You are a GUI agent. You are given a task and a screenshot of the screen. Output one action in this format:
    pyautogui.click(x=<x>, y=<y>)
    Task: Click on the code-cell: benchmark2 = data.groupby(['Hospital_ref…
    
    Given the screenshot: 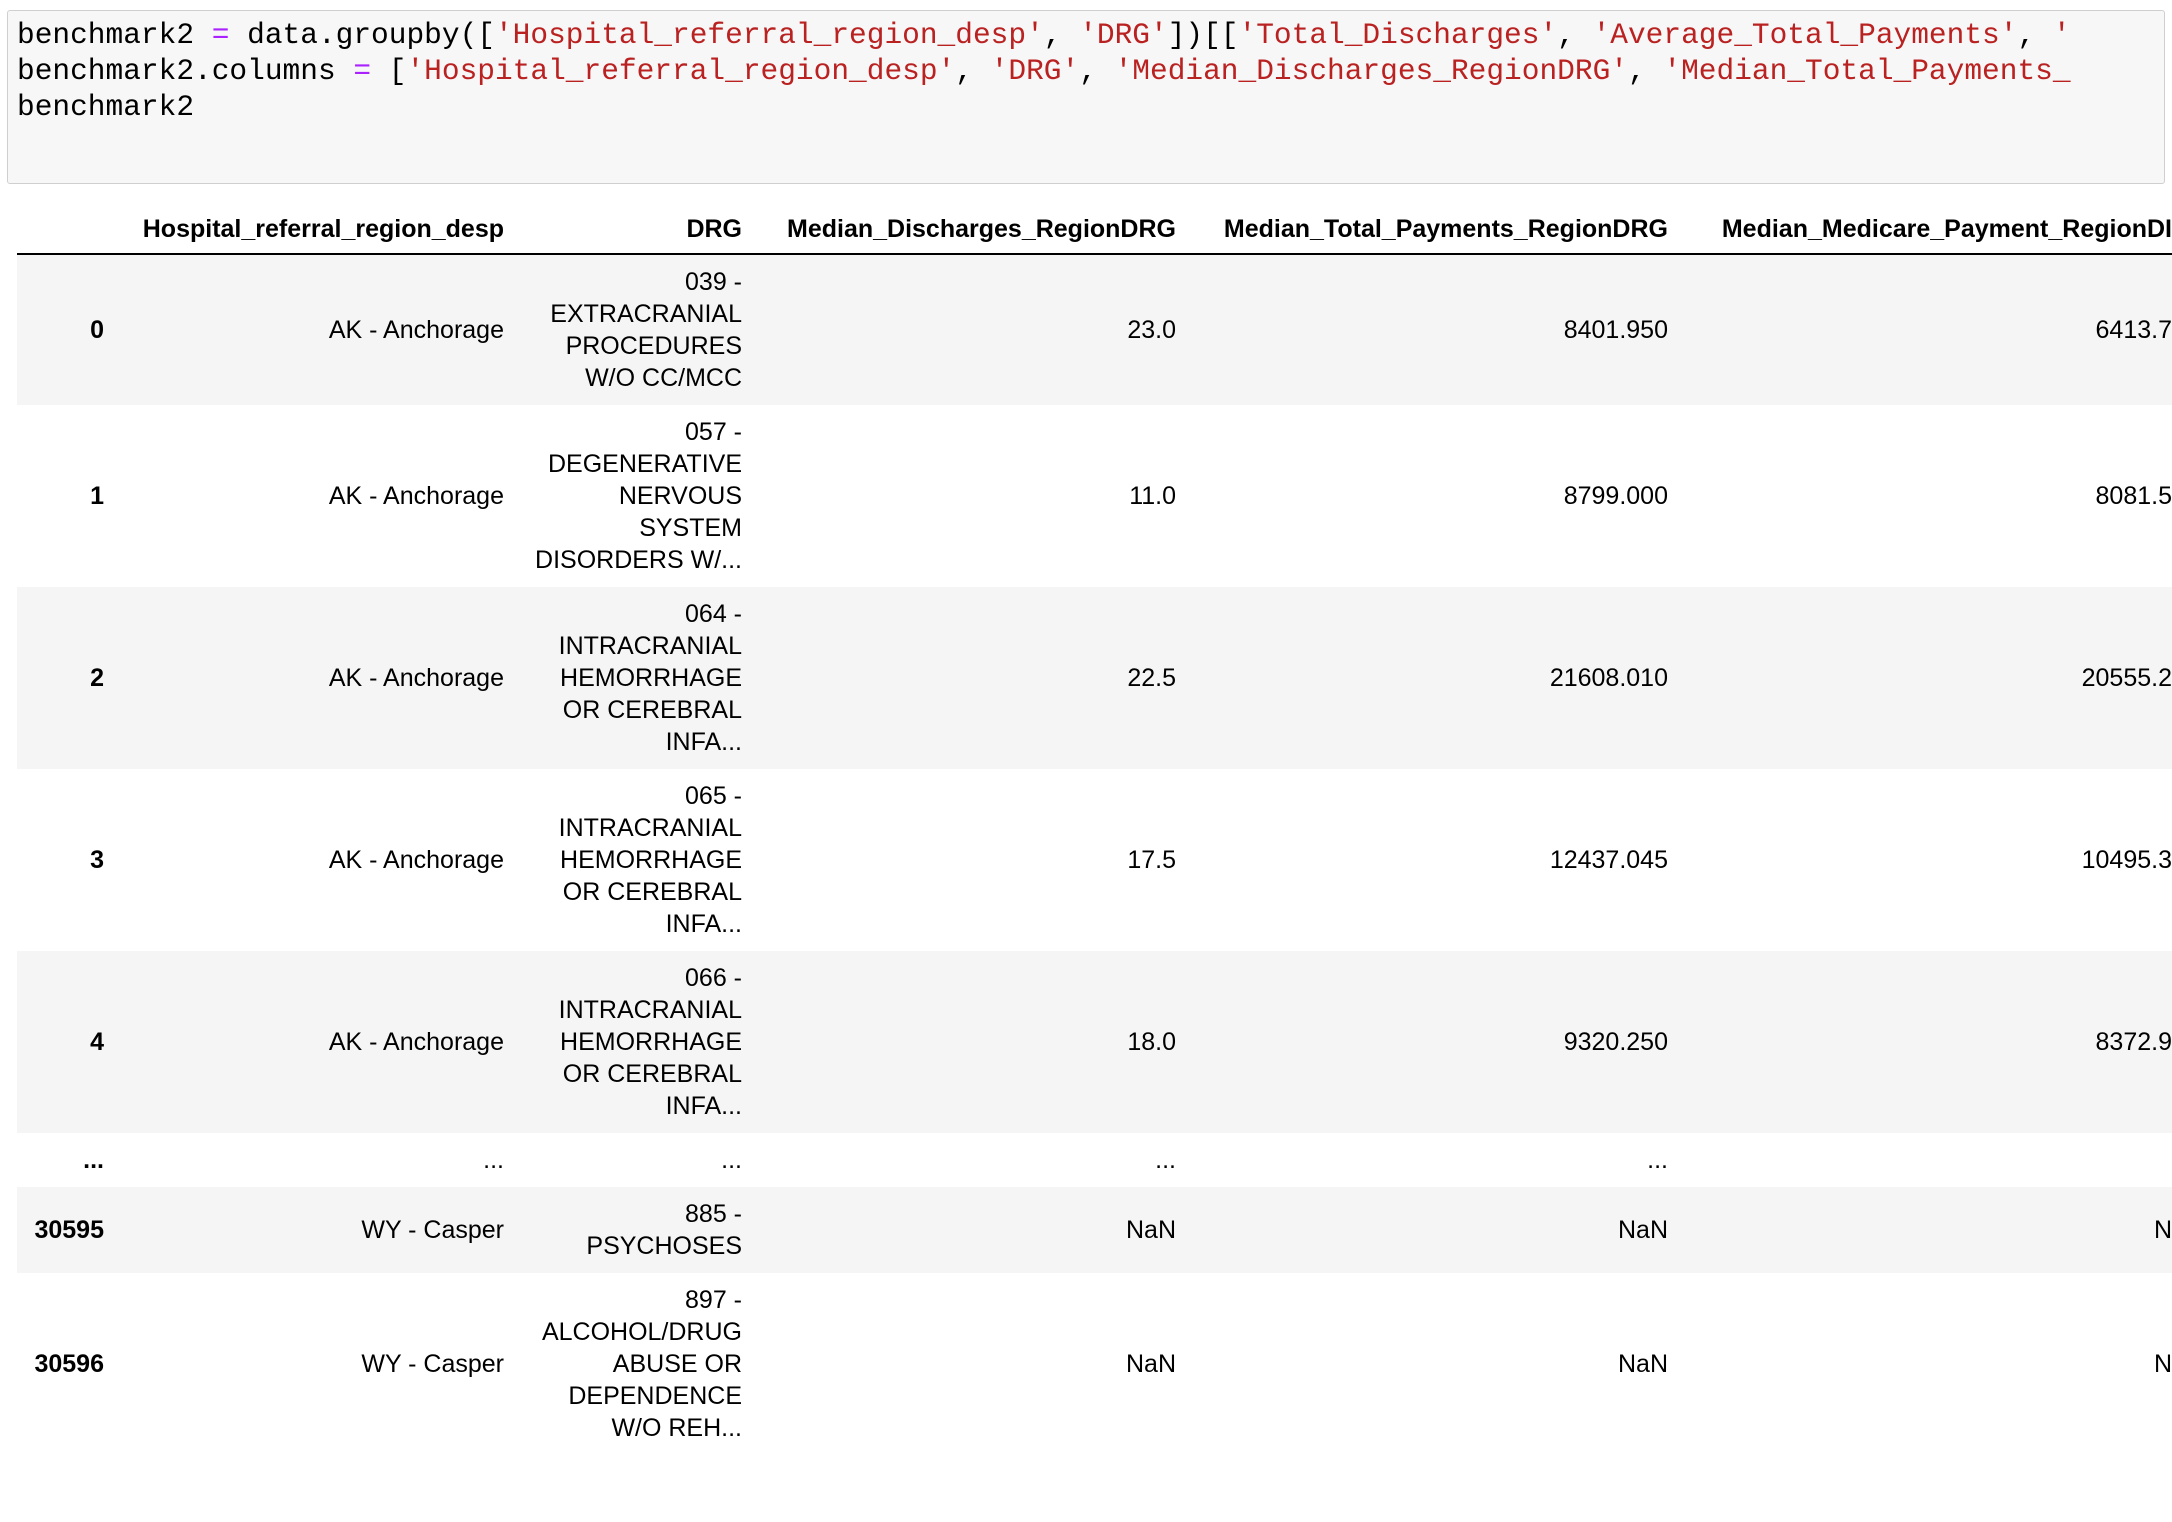 What is the action you would take?
    pyautogui.click(x=1086, y=97)
    